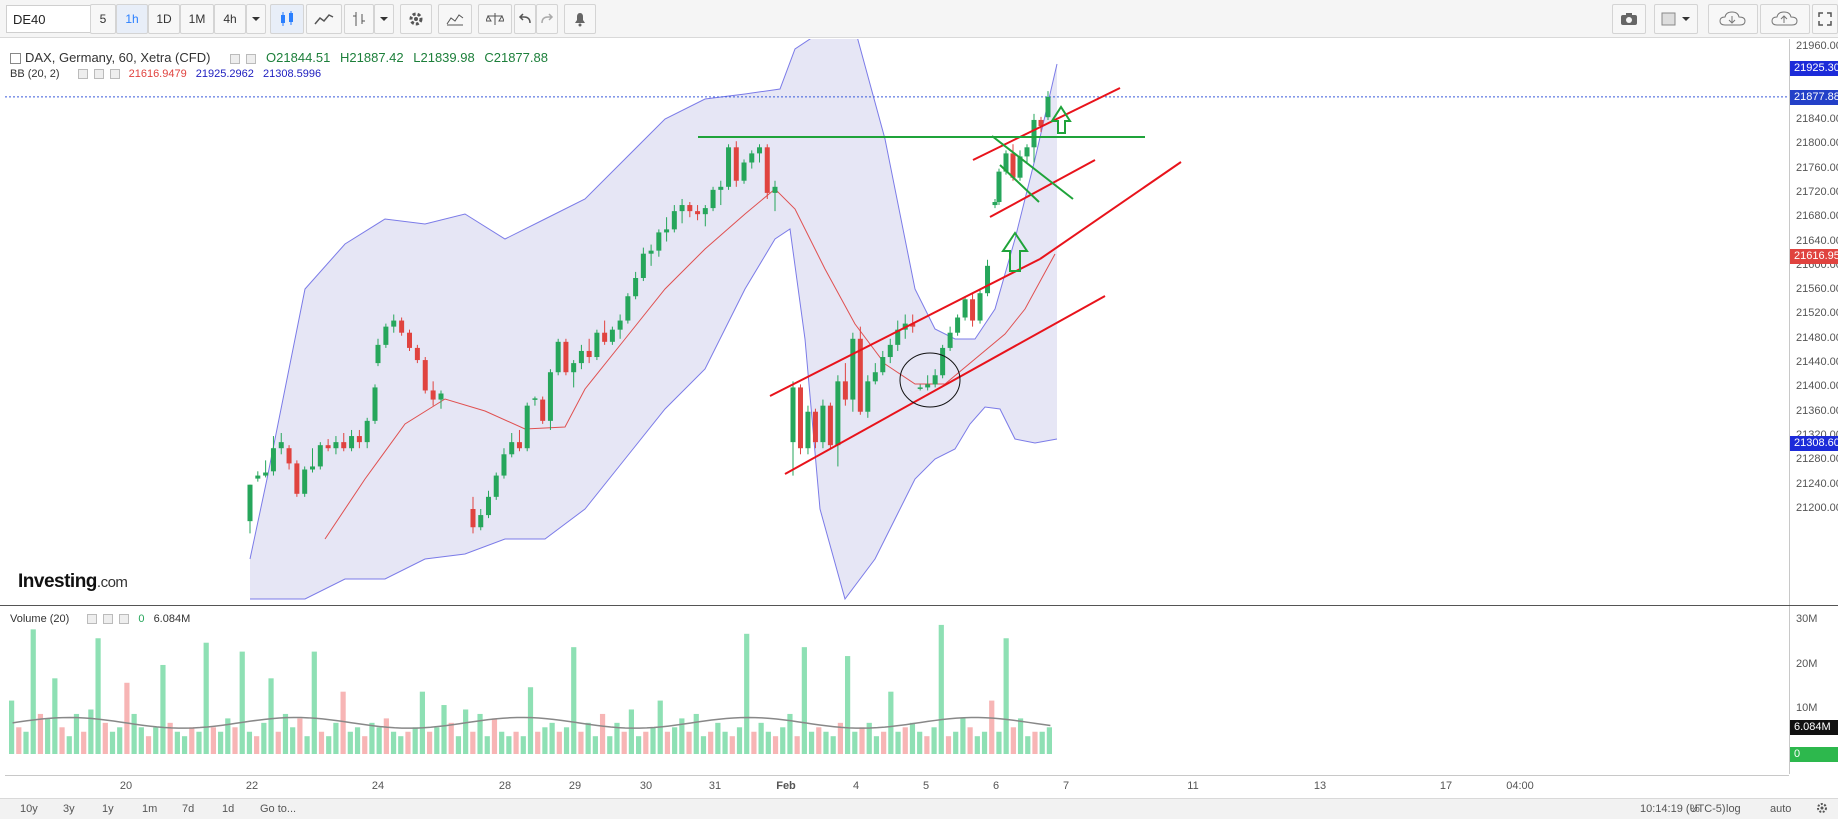 The image size is (1838, 819). Describe the element at coordinates (1781, 809) in the screenshot. I see `auto-toggle: auto` at that location.